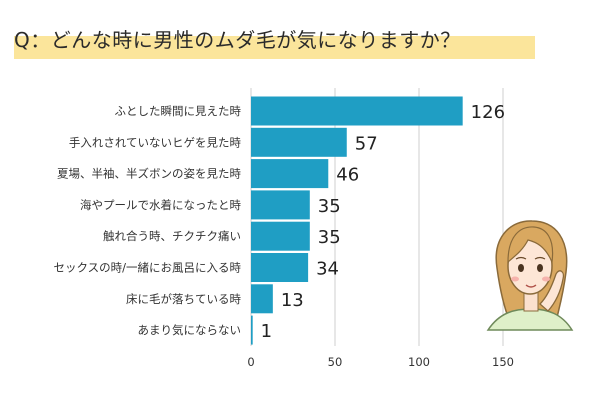 Image resolution: width=600 pixels, height=400 pixels. What do you see at coordinates (250, 362) in the screenshot?
I see `x-tick-label: 0` at bounding box center [250, 362].